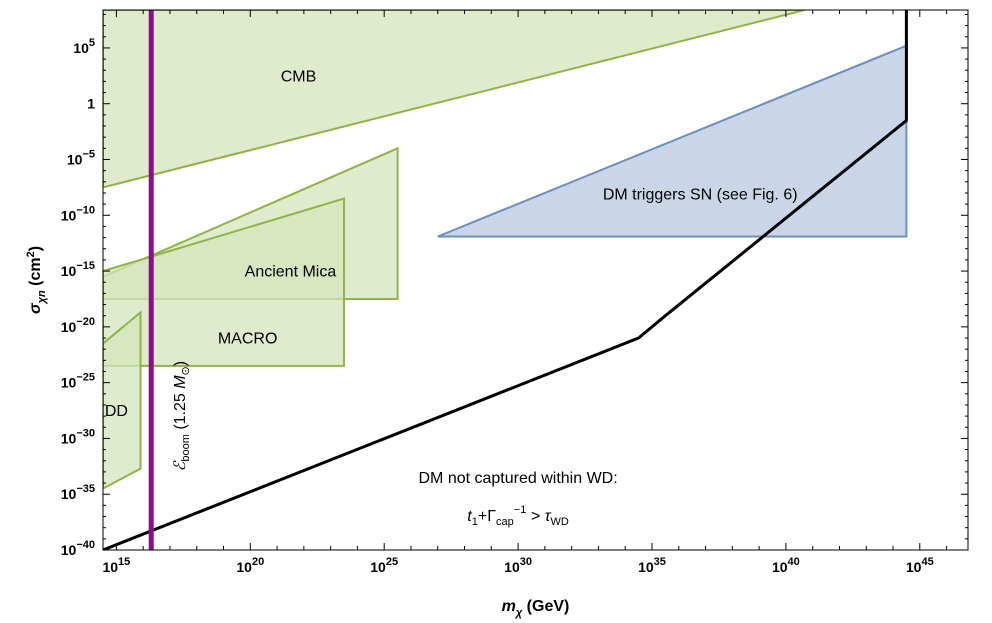  Describe the element at coordinates (116, 411) in the screenshot. I see `label-dd: DD` at that location.